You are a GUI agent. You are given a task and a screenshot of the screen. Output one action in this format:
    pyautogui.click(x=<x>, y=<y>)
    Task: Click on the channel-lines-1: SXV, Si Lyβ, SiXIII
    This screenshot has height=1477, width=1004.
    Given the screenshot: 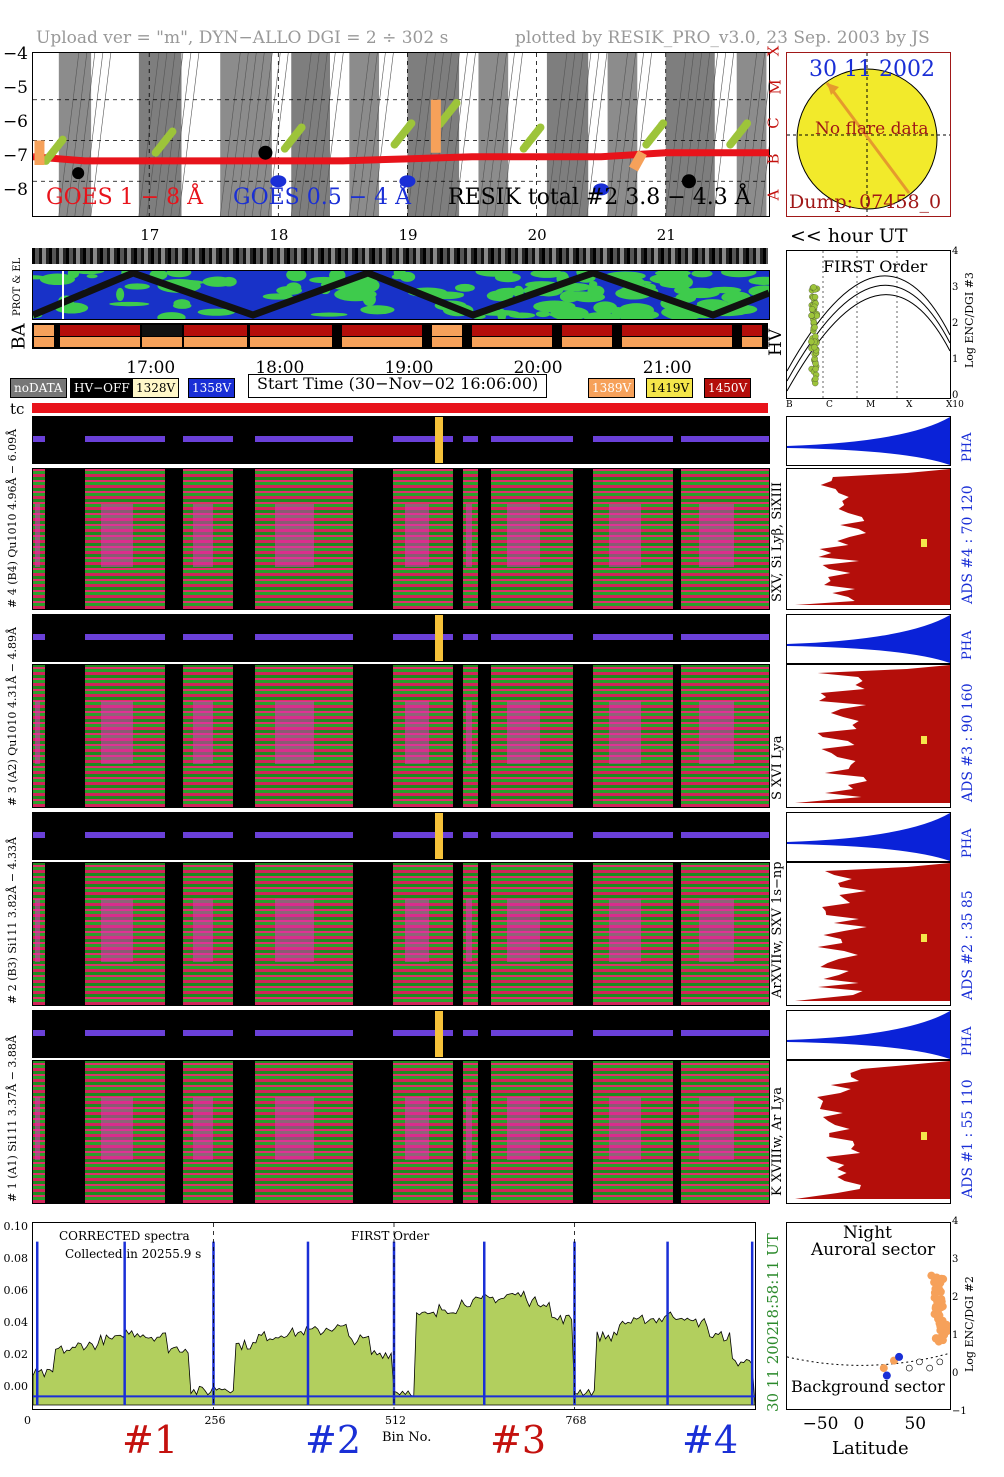 What is the action you would take?
    pyautogui.click(x=777, y=542)
    